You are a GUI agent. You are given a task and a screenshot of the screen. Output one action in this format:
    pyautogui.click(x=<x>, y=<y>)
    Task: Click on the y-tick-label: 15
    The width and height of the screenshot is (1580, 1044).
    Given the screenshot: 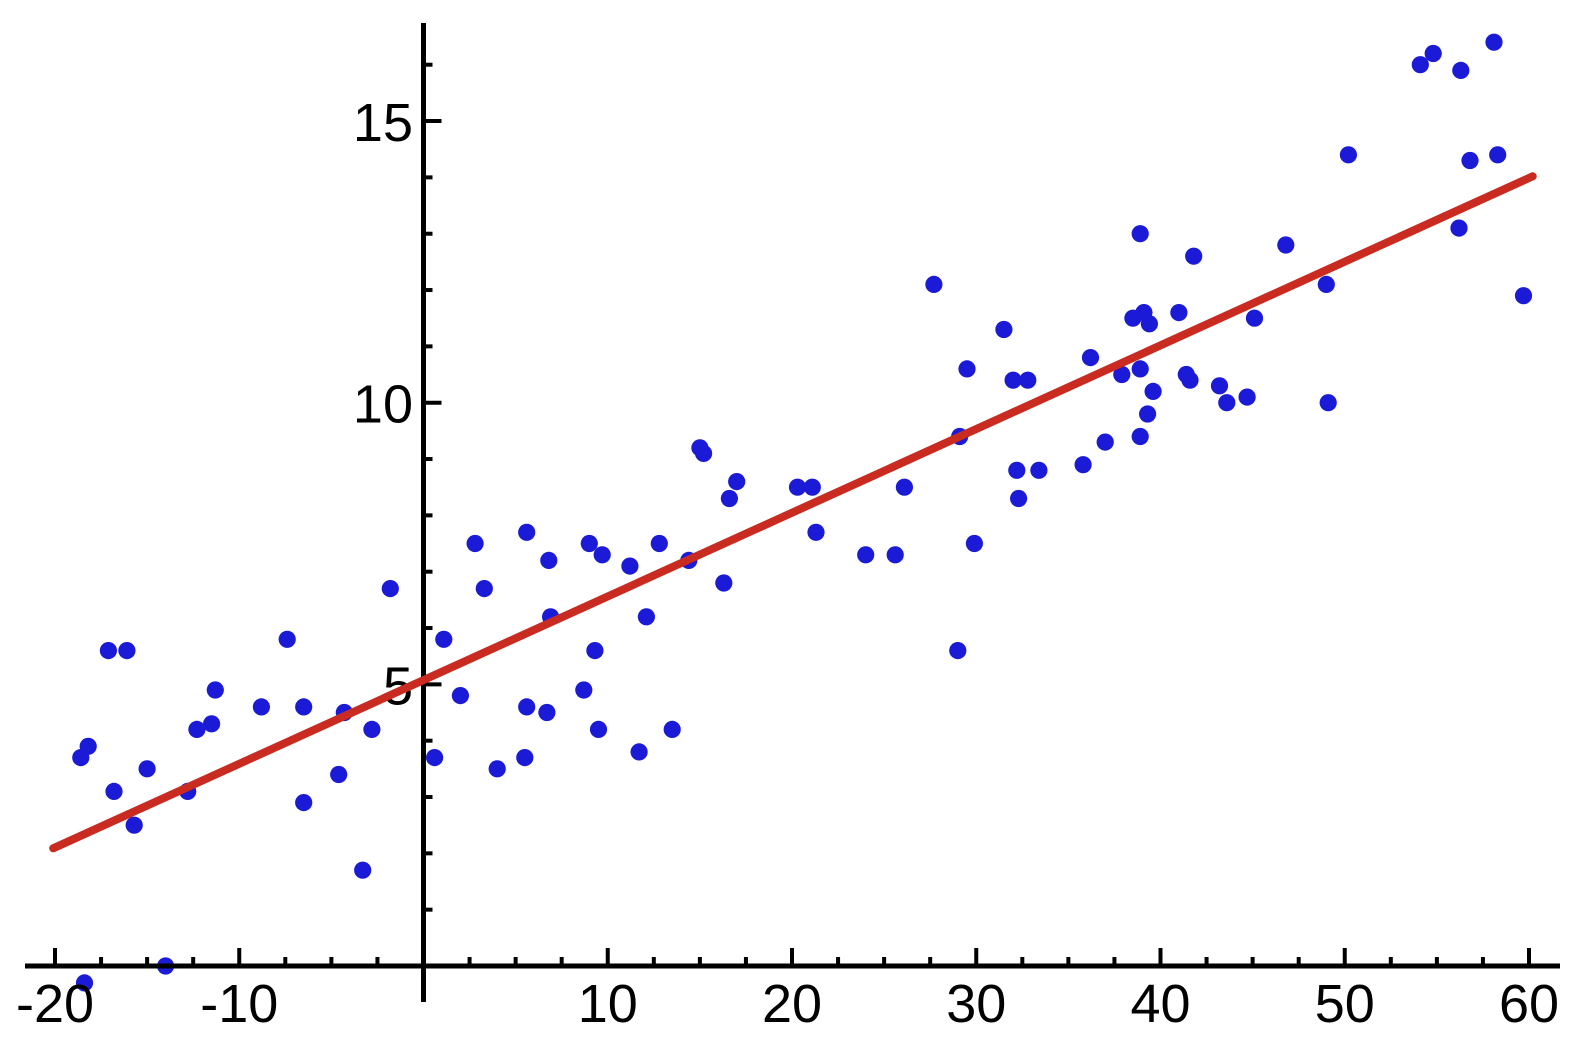 What is the action you would take?
    pyautogui.click(x=383, y=123)
    